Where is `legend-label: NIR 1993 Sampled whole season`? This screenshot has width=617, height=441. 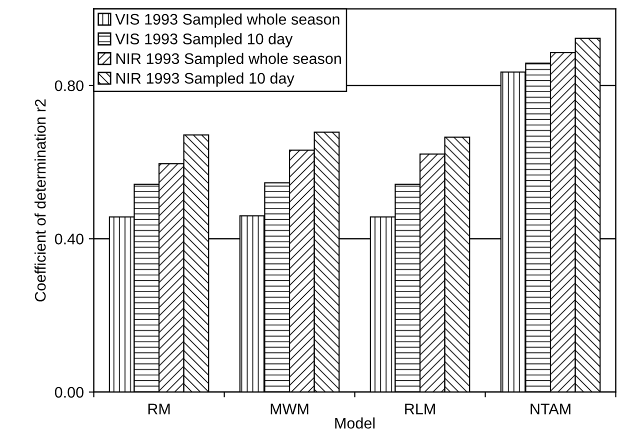
legend-label: NIR 1993 Sampled whole season is located at coordinates (228, 60).